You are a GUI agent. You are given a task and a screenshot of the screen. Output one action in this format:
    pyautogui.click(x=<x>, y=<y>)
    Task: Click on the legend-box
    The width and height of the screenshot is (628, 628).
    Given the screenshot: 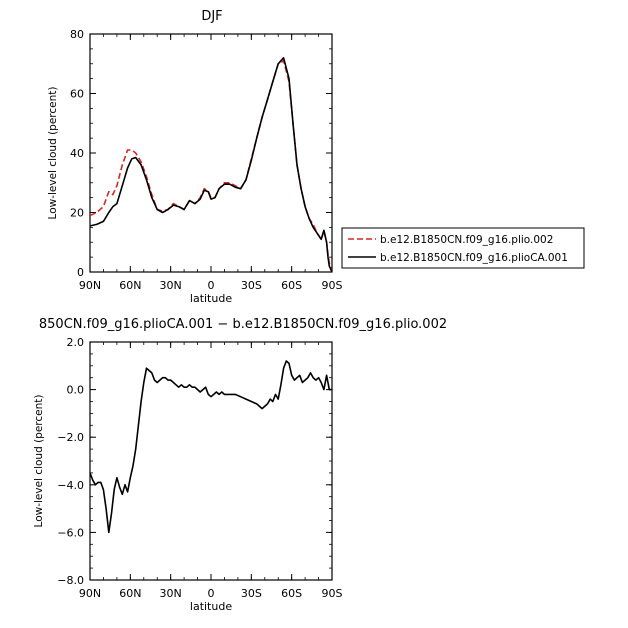 What is the action you would take?
    pyautogui.click(x=463, y=248)
    